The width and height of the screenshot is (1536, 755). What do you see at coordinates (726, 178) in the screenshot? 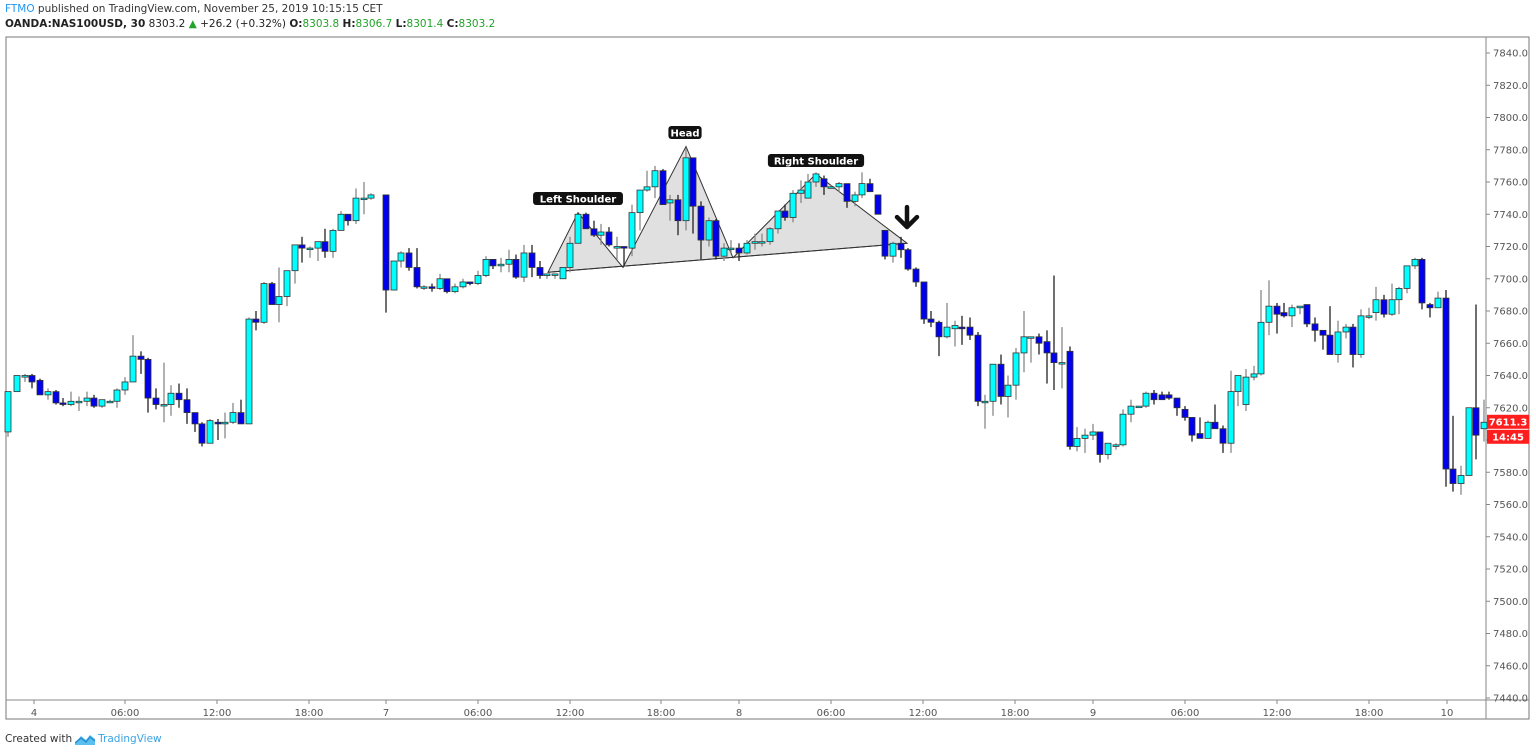
I see `pattern-annotations: Left Shoulder Head Right Shoulder` at bounding box center [726, 178].